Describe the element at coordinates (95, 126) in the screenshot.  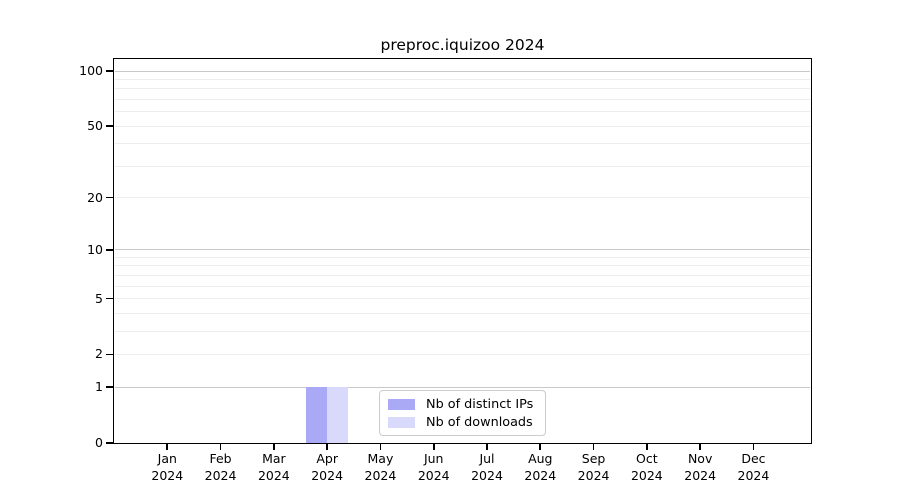
I see `y-tick-label: 50` at that location.